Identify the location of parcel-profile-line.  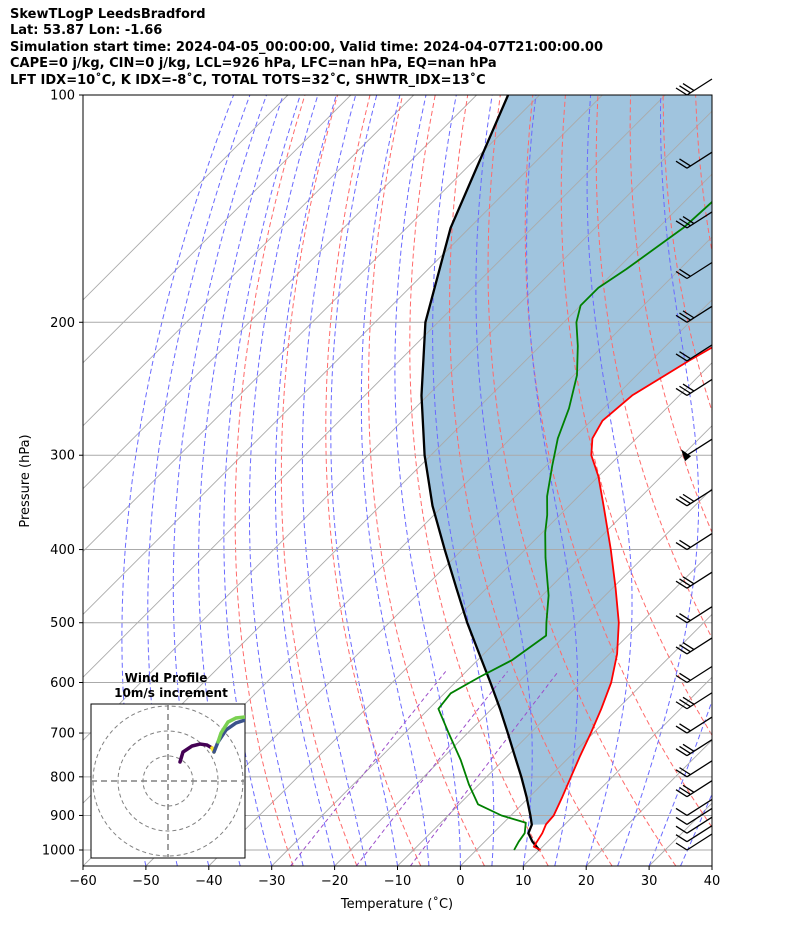
(480, 473).